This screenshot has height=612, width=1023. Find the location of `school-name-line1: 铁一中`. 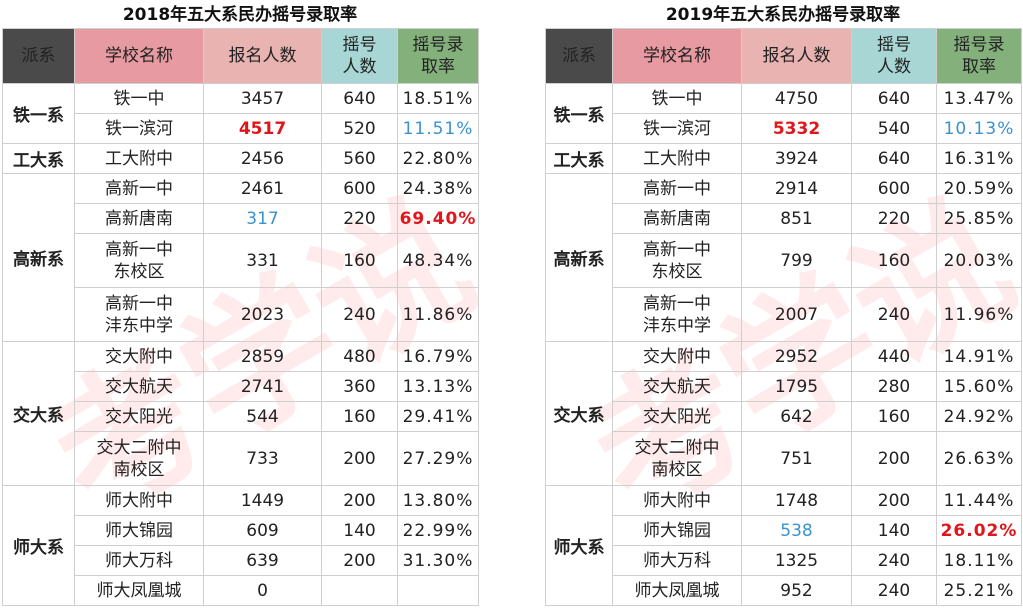

school-name-line1: 铁一中 is located at coordinates (677, 98).